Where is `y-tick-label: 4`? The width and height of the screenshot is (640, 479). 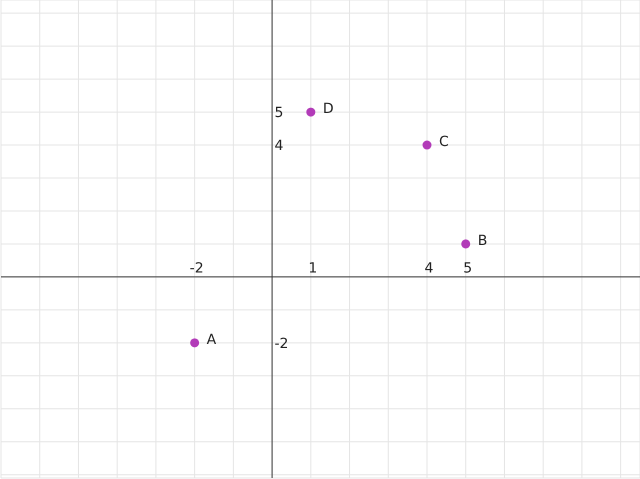
y-tick-label: 4 is located at coordinates (279, 146).